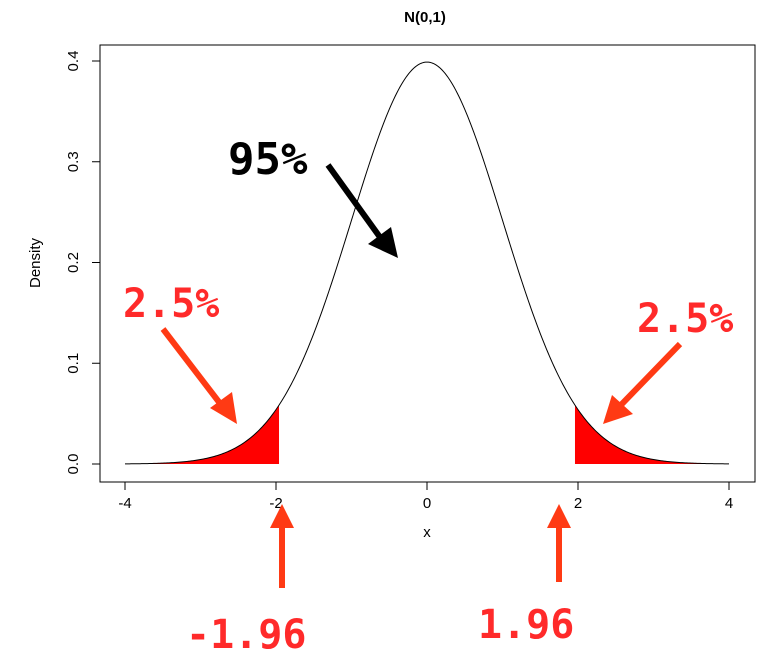  Describe the element at coordinates (651, 434) in the screenshot. I see `right-tail-area` at that location.